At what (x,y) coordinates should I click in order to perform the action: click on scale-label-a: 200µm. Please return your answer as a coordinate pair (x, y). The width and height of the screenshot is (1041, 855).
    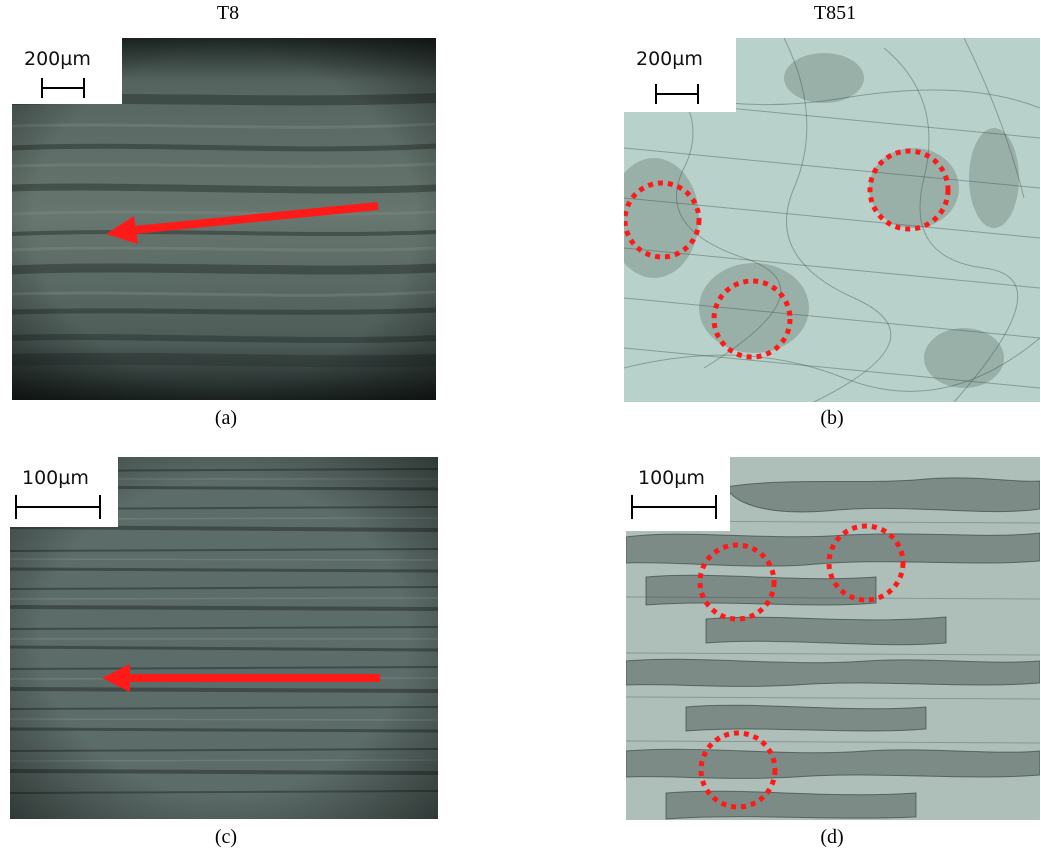
    Looking at the image, I should click on (57, 59).